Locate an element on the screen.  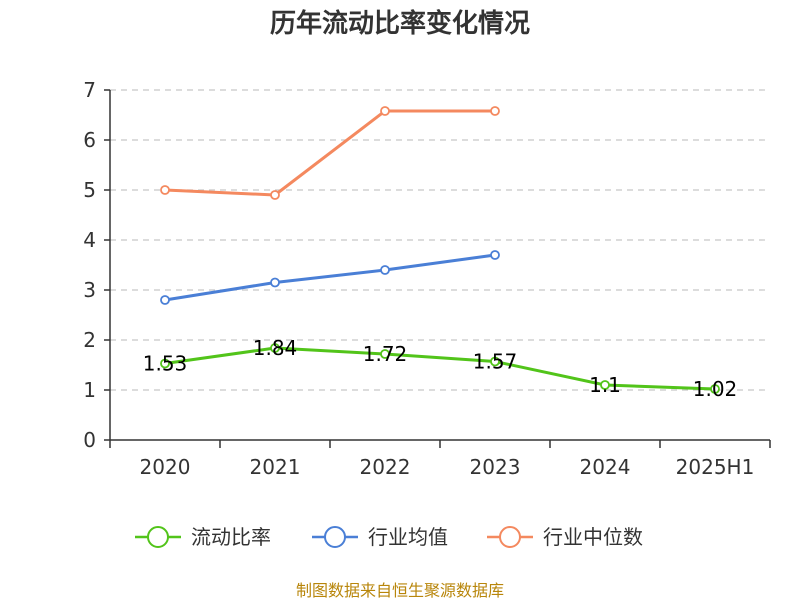
legend-item: 行业均值 is located at coordinates (380, 537).